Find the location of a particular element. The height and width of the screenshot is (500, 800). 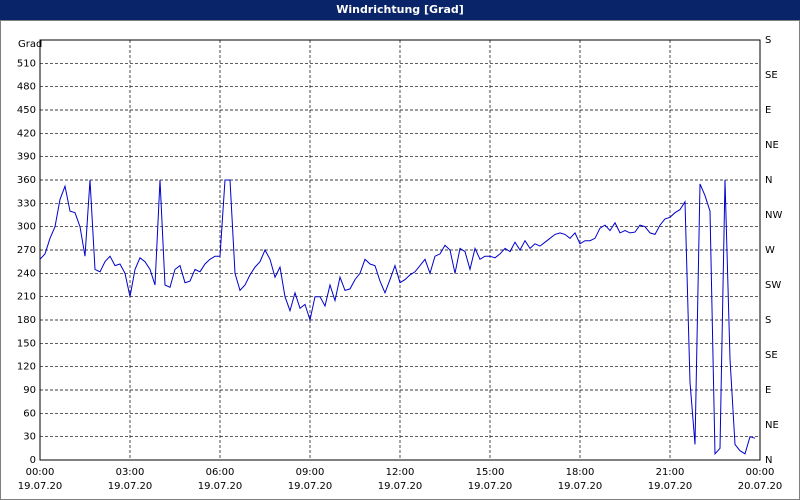

x-tick-label: 03:00 19.07.20 is located at coordinates (130, 479).